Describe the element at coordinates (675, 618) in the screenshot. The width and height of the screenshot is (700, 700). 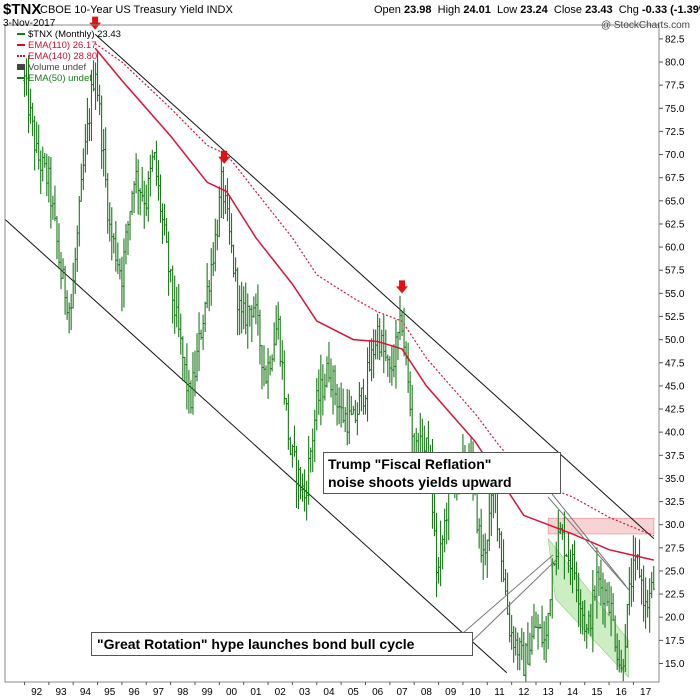
I see `y-tick-label: 20.0` at that location.